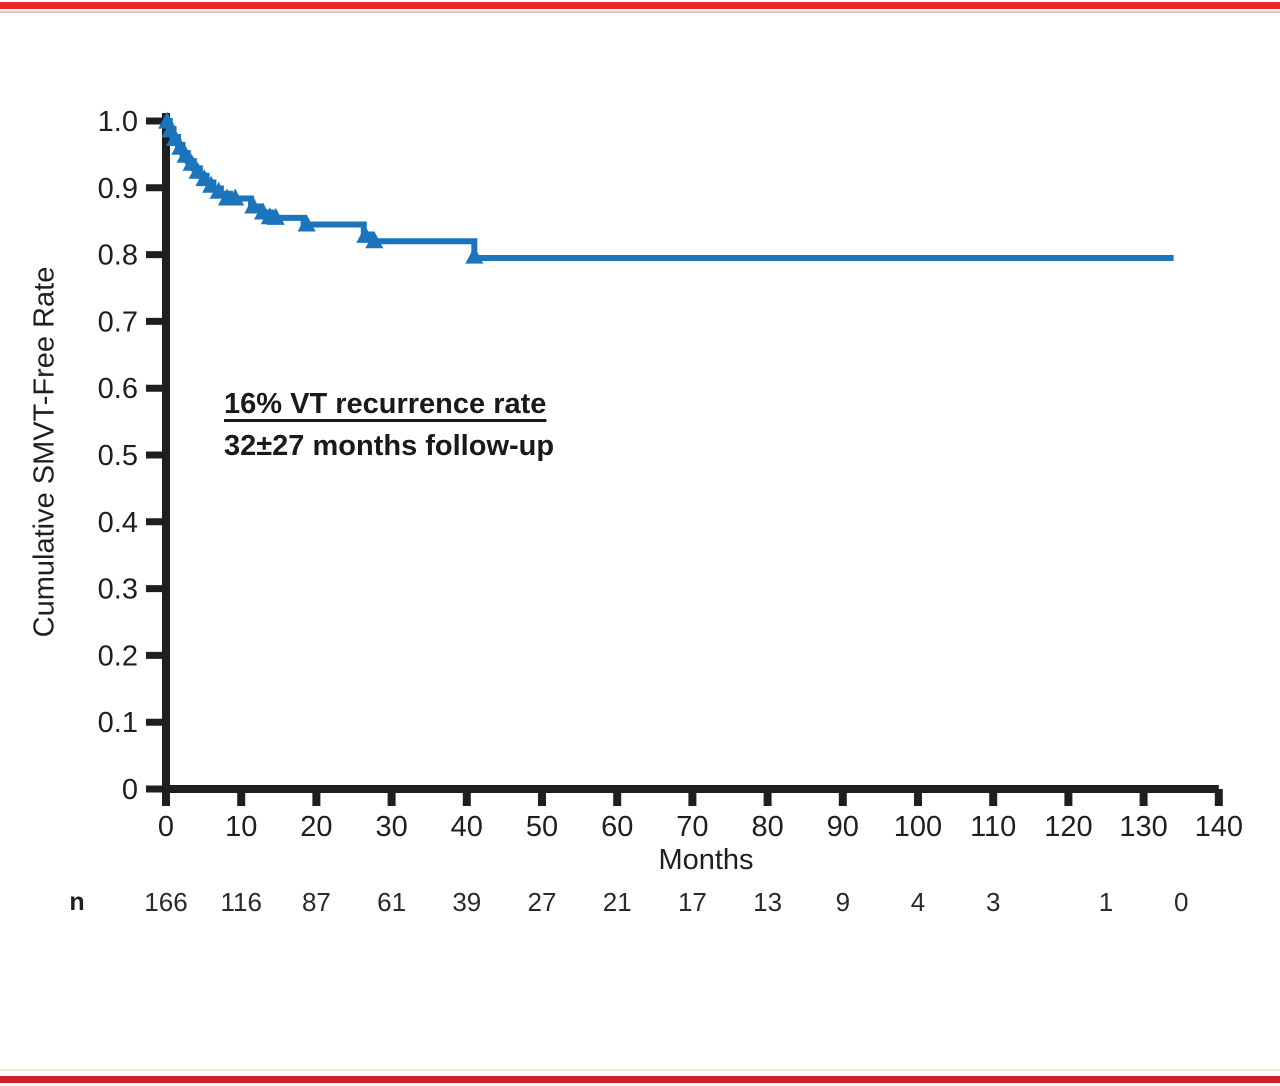 The image size is (1280, 1086). What do you see at coordinates (316, 827) in the screenshot?
I see `x-tick-label: 20` at bounding box center [316, 827].